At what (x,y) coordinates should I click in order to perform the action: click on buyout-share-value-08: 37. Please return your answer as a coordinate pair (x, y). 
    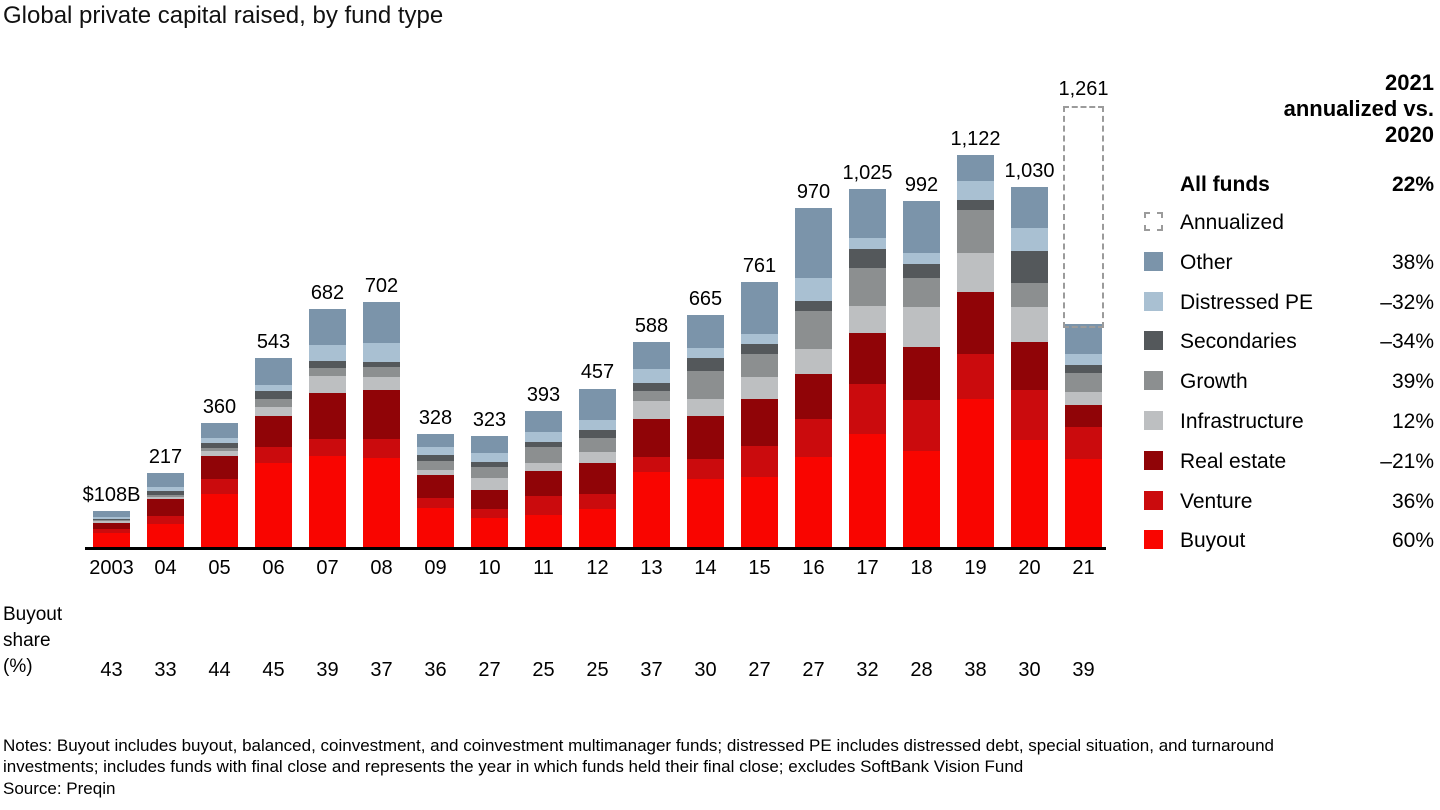
    Looking at the image, I should click on (381, 670).